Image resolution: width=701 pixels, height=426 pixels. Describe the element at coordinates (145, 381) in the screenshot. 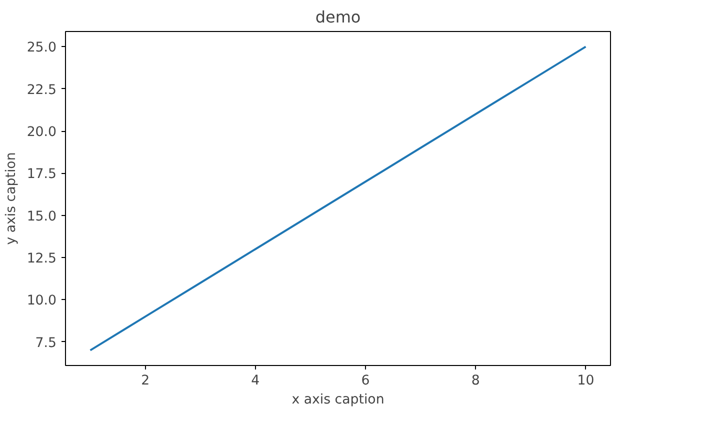

I see `x-tick-label: 2` at that location.